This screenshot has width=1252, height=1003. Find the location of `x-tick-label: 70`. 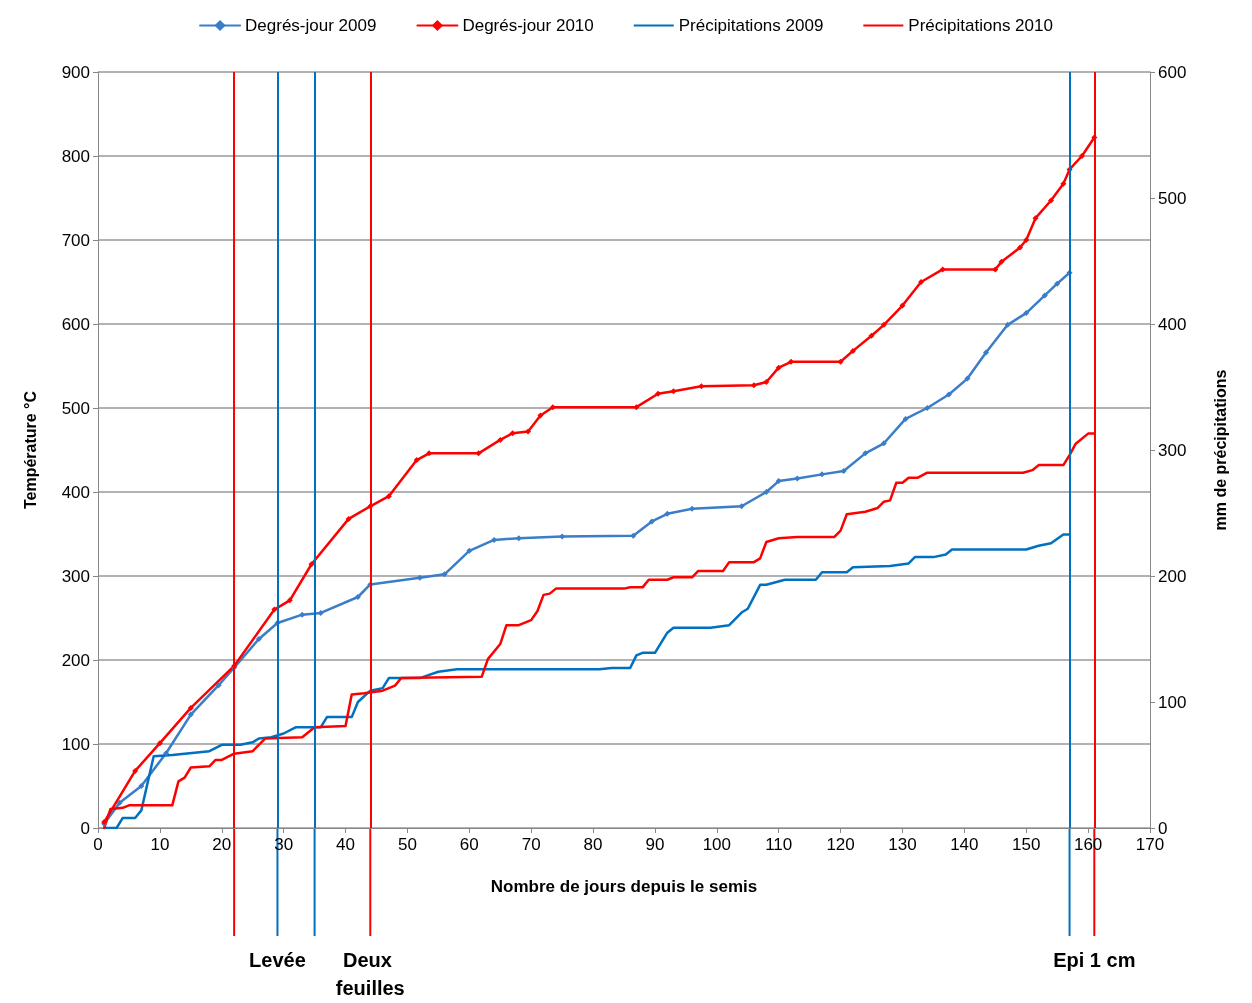

x-tick-label: 70 is located at coordinates (531, 844).